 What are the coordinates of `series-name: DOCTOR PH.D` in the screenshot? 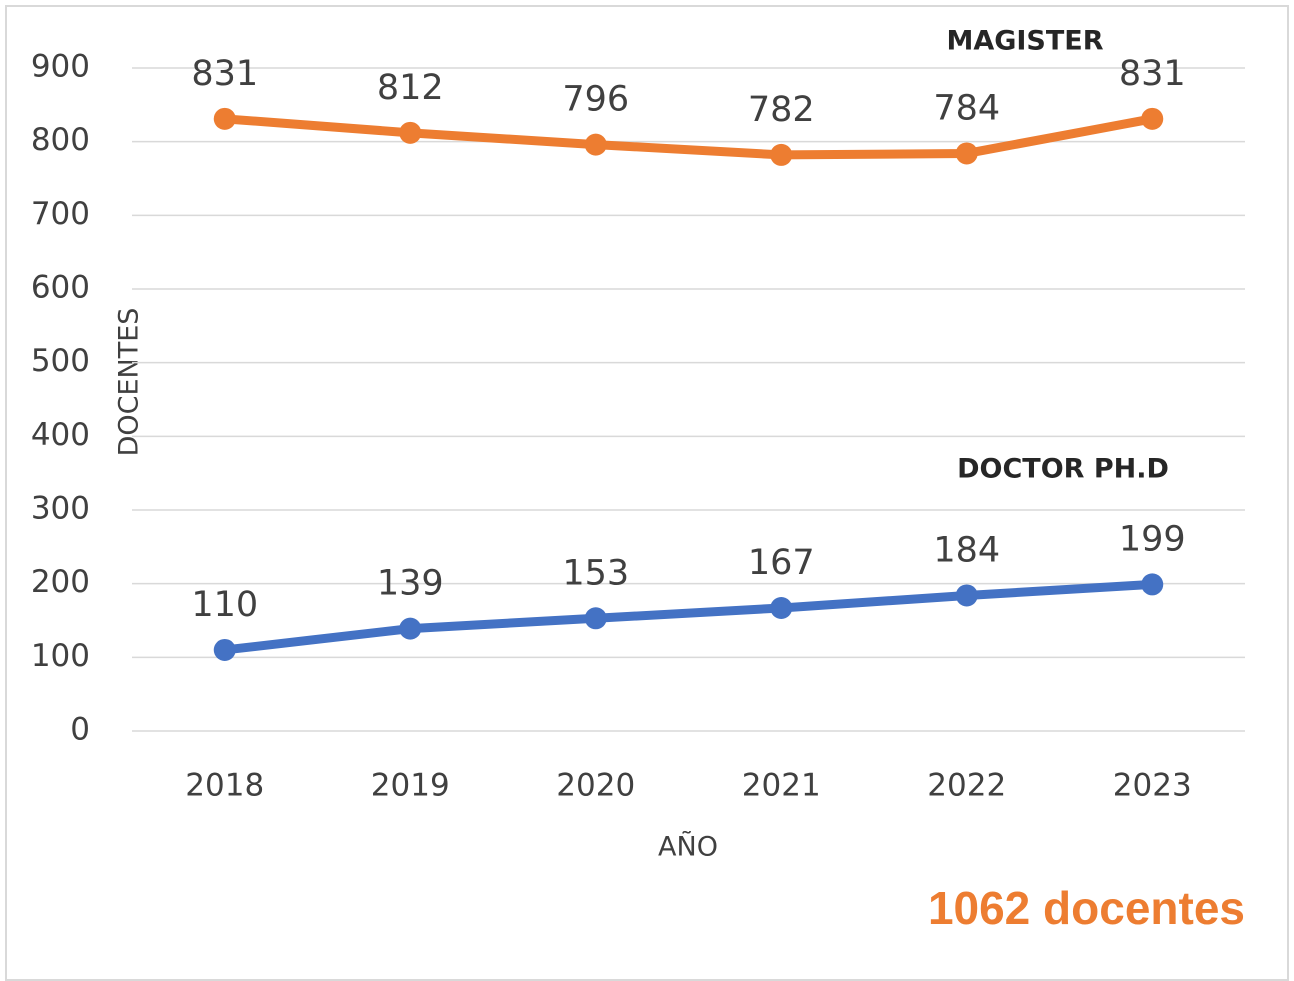 It's located at (1063, 469).